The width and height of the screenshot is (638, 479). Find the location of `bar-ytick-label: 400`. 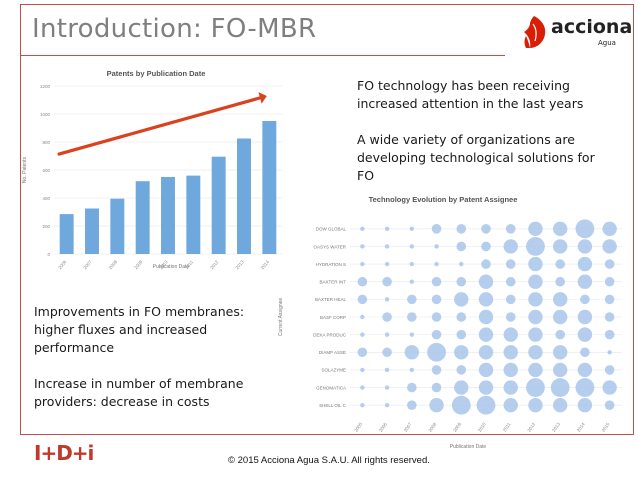

bar-ytick-label: 400 is located at coordinates (46, 198).